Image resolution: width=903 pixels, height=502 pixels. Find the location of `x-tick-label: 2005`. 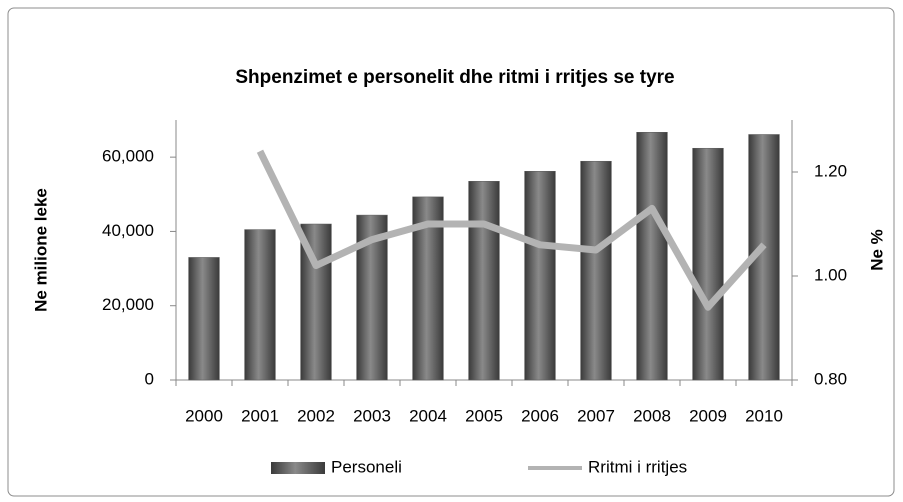

x-tick-label: 2005 is located at coordinates (484, 415).